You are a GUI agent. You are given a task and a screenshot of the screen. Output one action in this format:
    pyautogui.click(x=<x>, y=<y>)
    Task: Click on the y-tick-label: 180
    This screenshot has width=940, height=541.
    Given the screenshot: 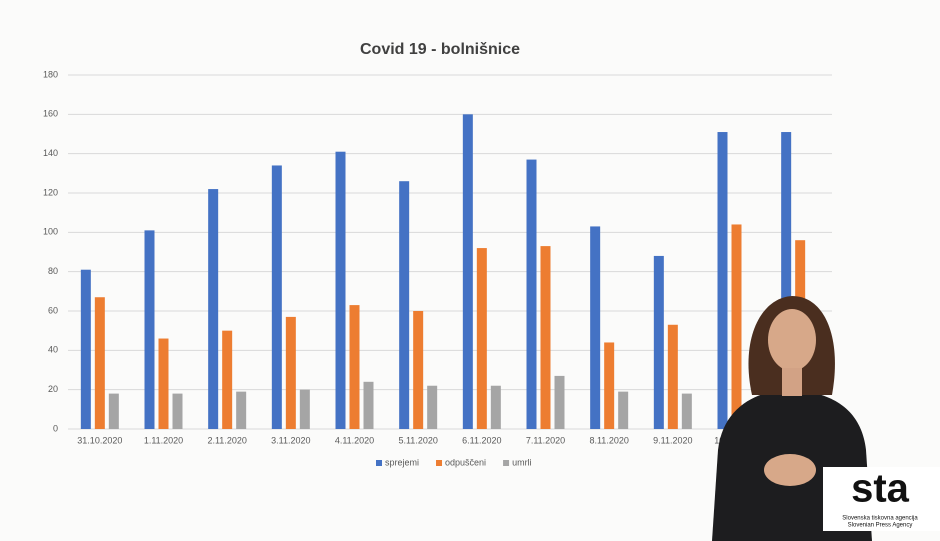 What is the action you would take?
    pyautogui.click(x=50, y=74)
    